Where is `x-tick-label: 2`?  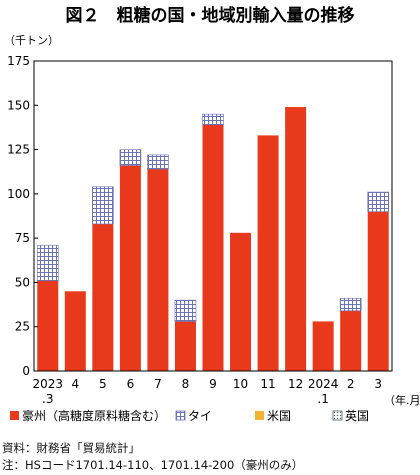 x-tick-label: 2 is located at coordinates (351, 384).